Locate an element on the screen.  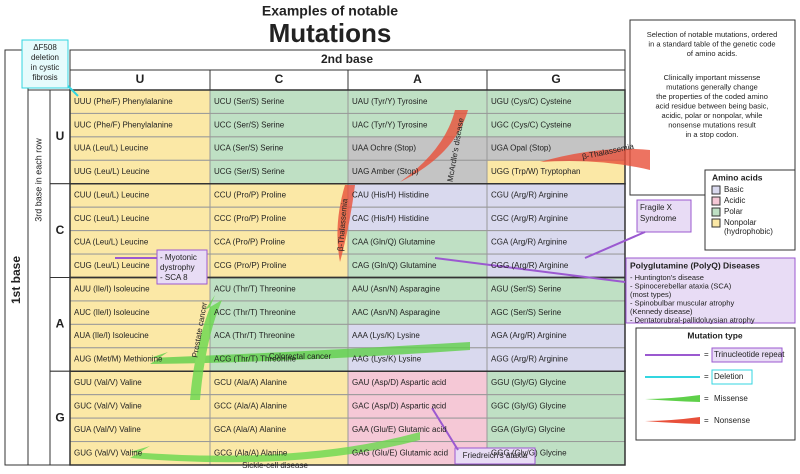
codon: CUG (Leu/L) Leucine is located at coordinates (112, 265).